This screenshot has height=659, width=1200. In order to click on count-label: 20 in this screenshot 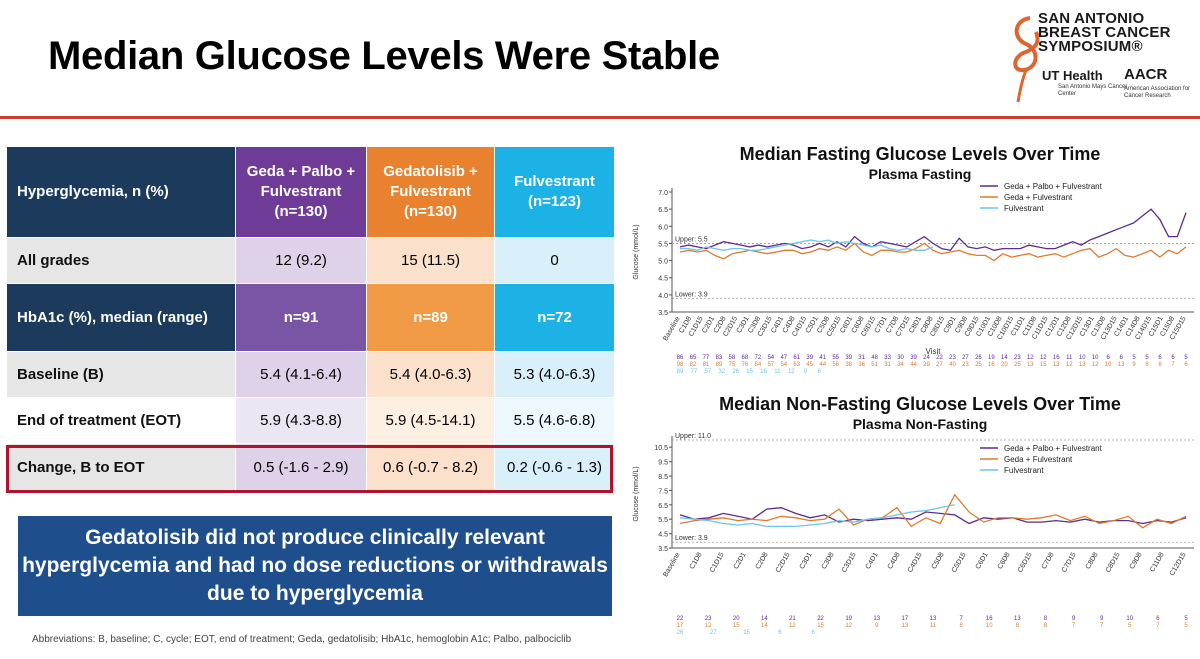, I will do `click(1004, 365)`.